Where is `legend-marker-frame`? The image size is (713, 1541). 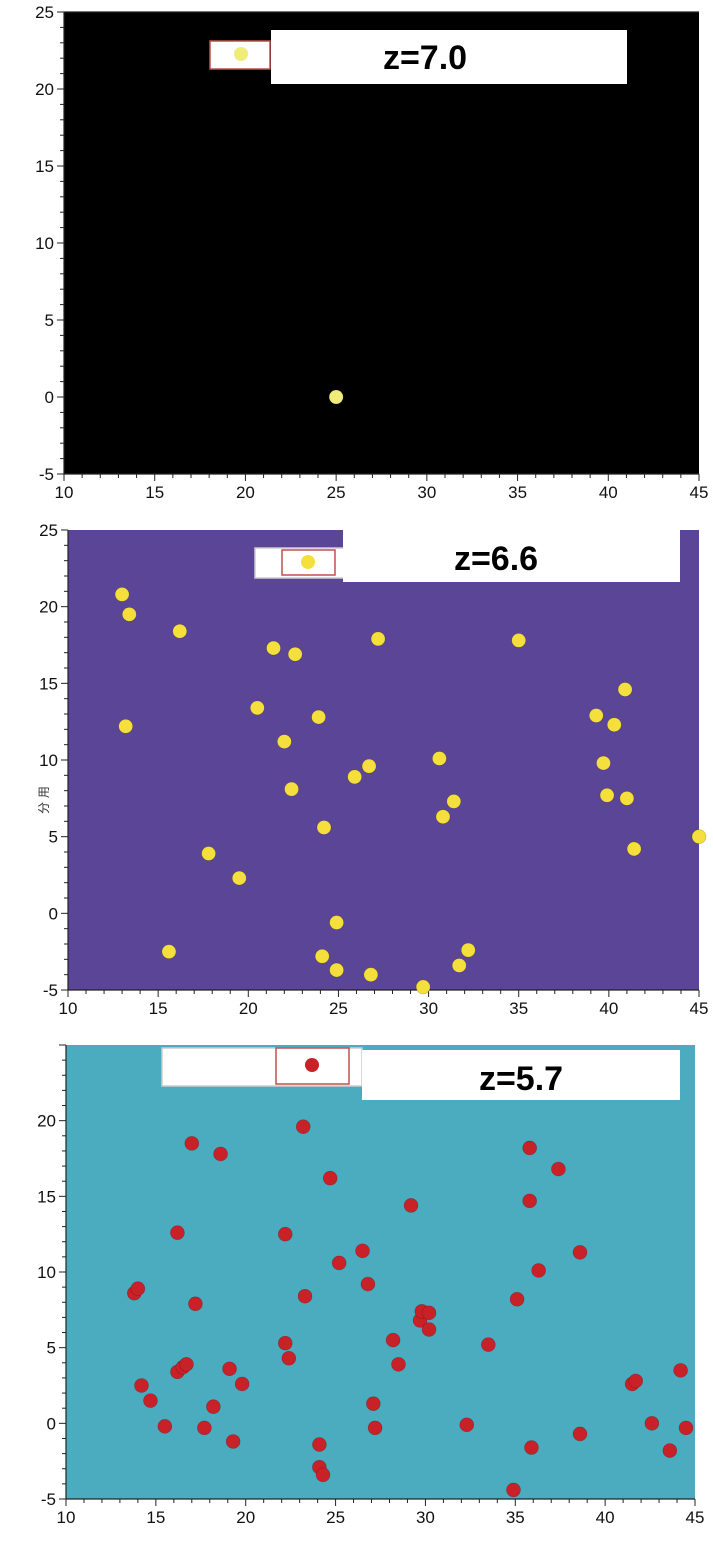 legend-marker-frame is located at coordinates (308, 562).